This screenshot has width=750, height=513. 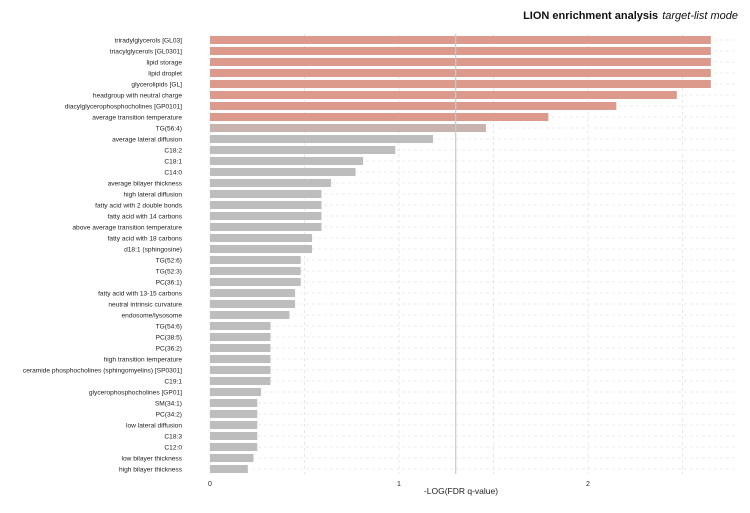 I want to click on chart-title-main: LION enrichment analysis, so click(x=590, y=16).